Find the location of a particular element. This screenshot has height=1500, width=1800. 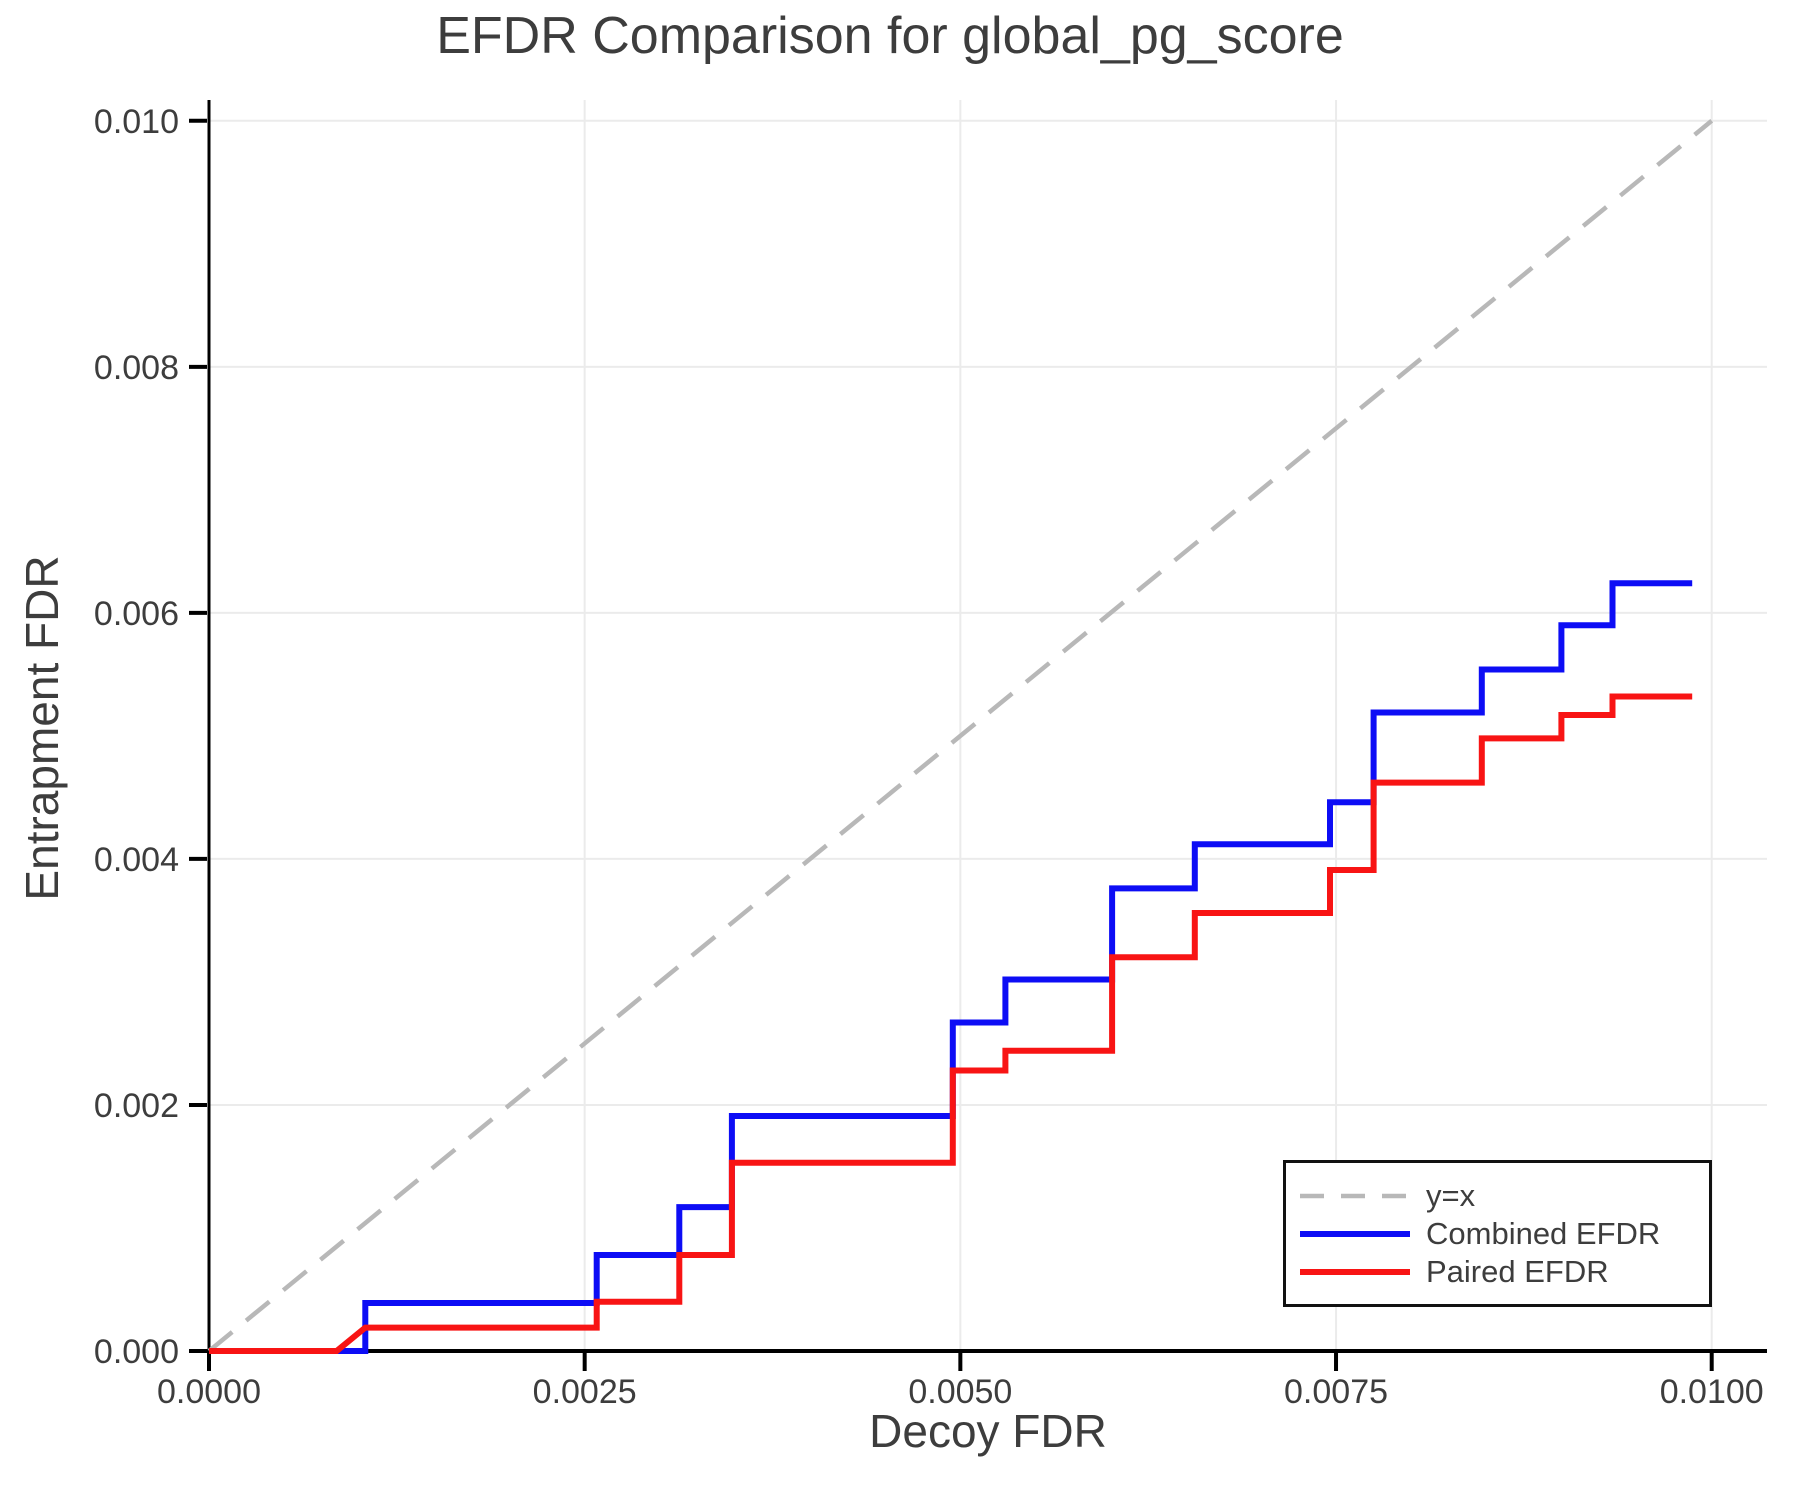

y-tick-label-0.010: 0.010 is located at coordinates (136, 122).